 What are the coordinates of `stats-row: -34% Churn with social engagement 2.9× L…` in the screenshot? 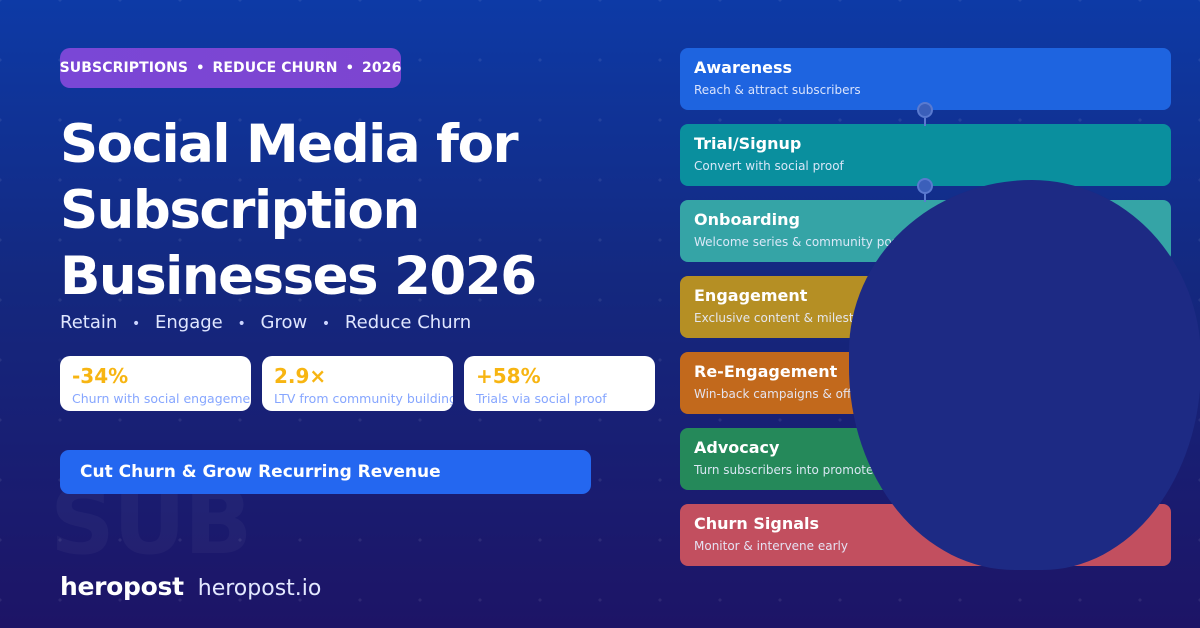 It's located at (357, 383).